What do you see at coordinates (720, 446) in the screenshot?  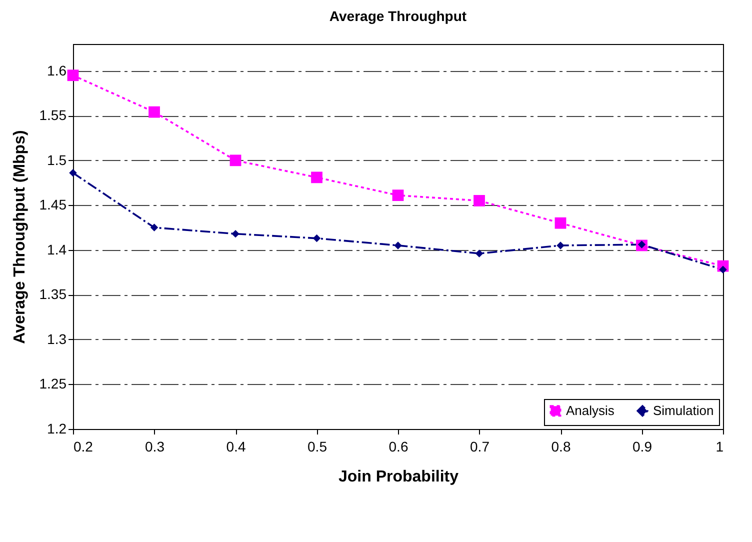 I see `x-tick-label: 1` at bounding box center [720, 446].